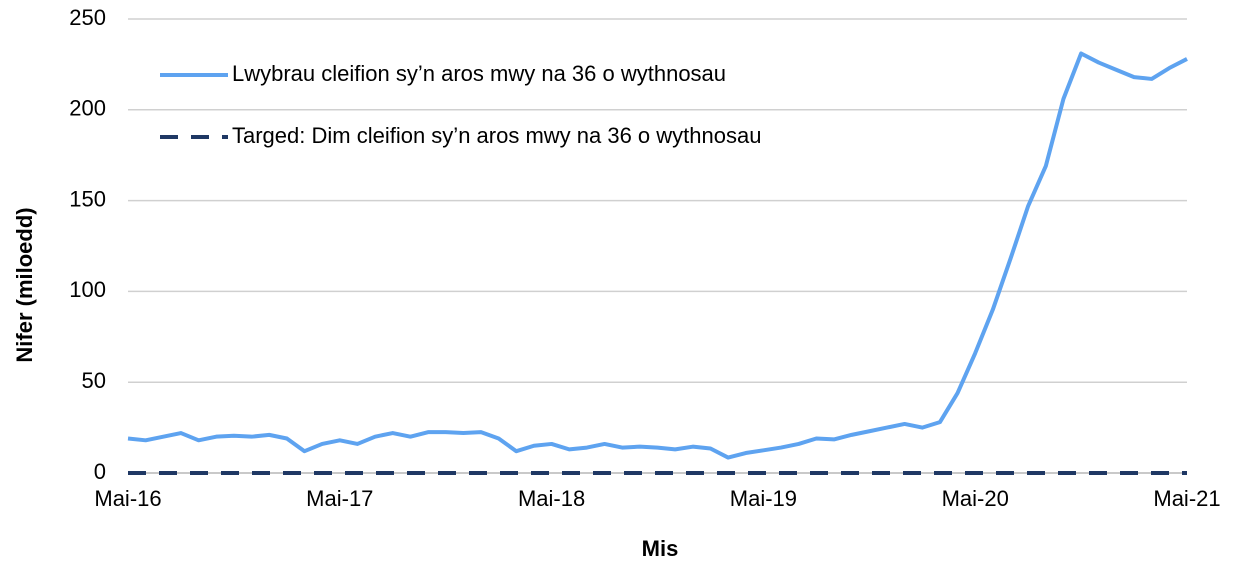 The width and height of the screenshot is (1239, 564). Describe the element at coordinates (551, 498) in the screenshot. I see `x-tick-label: Mai-18` at that location.